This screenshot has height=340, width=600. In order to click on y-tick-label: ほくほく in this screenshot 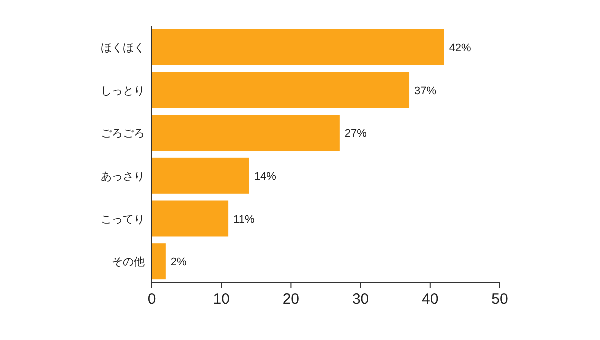, I will do `click(123, 48)`.